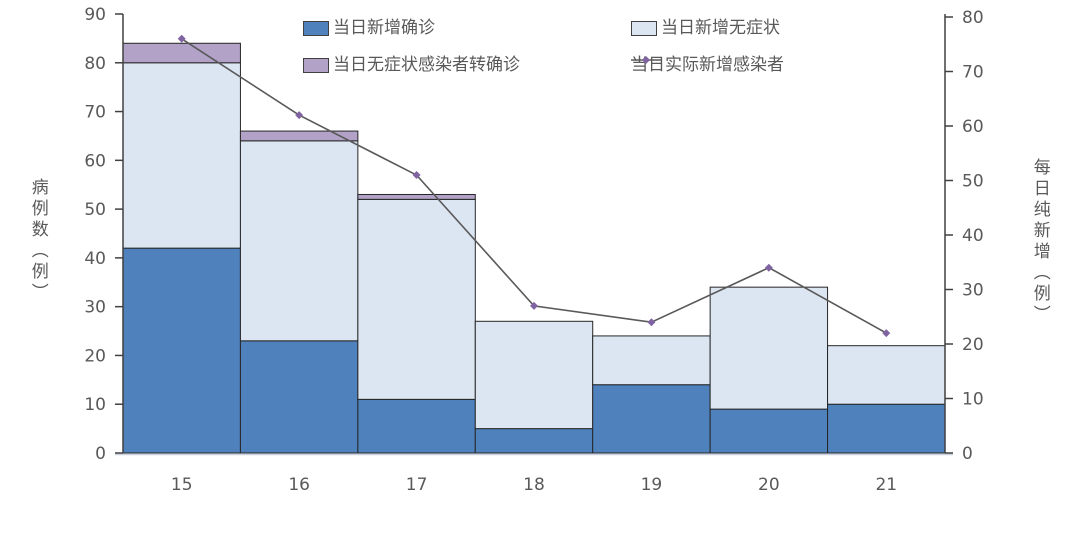 The image size is (1080, 554). I want to click on bar-segment-s0-c3, so click(534, 441).